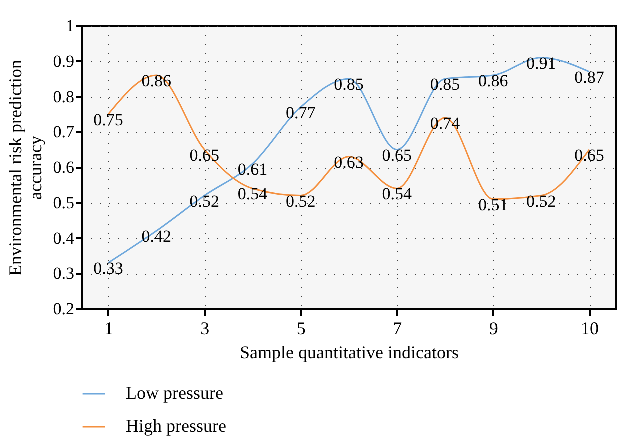 The height and width of the screenshot is (445, 641). Describe the element at coordinates (590, 328) in the screenshot. I see `x-tick-label: 10` at that location.